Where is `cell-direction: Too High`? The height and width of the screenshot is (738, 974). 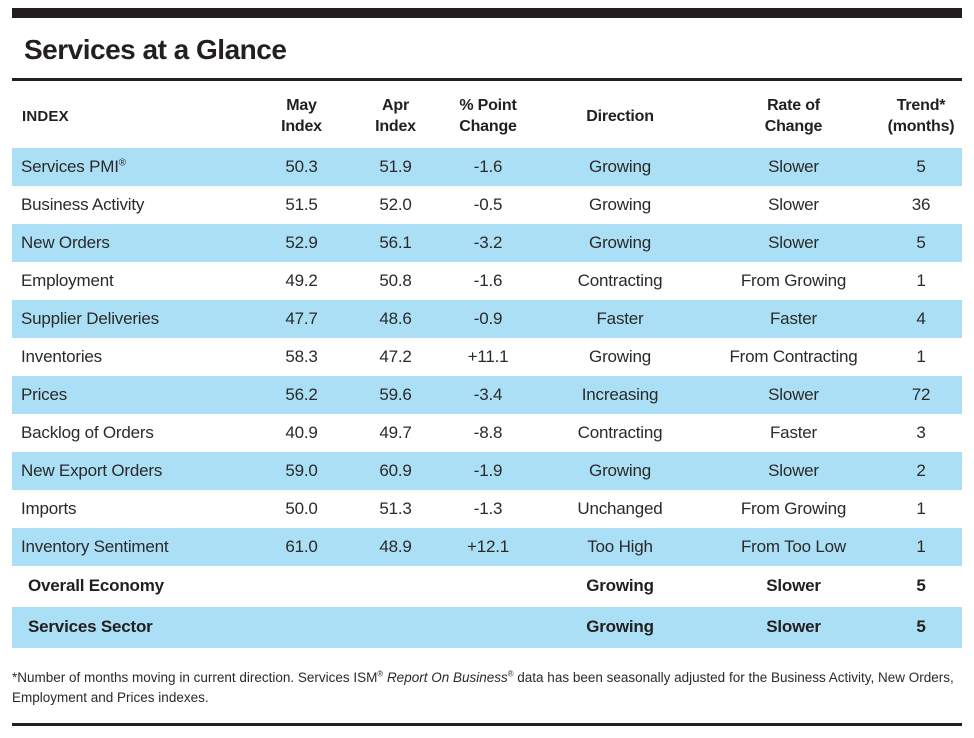
cell-direction: Too High is located at coordinates (620, 546).